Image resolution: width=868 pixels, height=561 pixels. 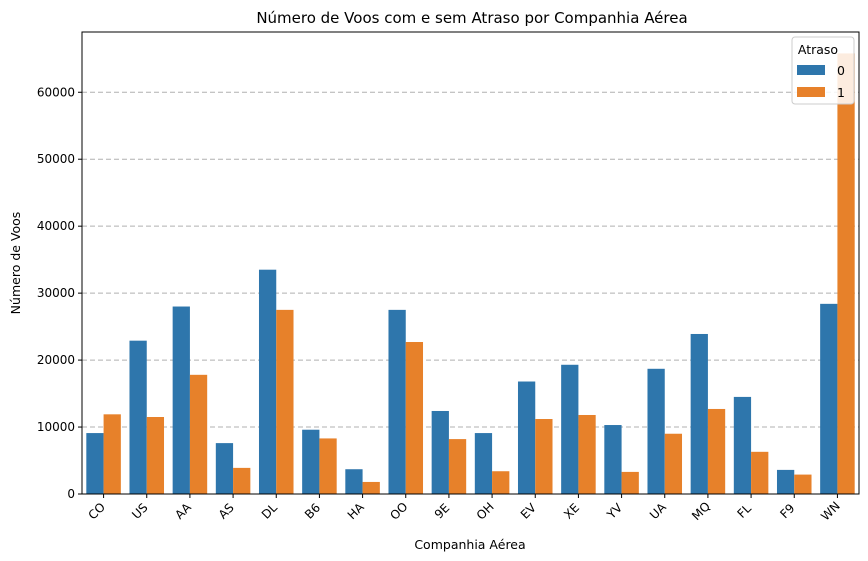 What do you see at coordinates (56, 360) in the screenshot?
I see `y-tick-label: 20000` at bounding box center [56, 360].